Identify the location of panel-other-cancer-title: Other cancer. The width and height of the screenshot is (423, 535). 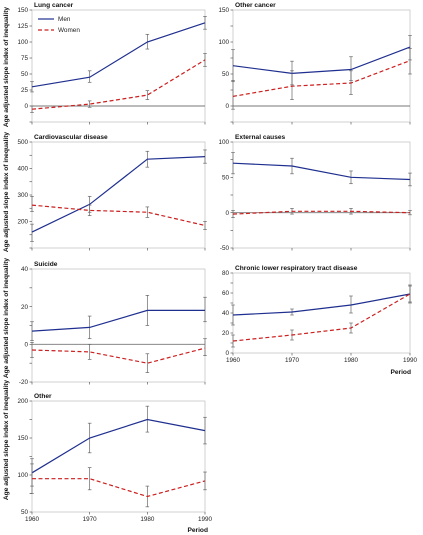
(255, 5).